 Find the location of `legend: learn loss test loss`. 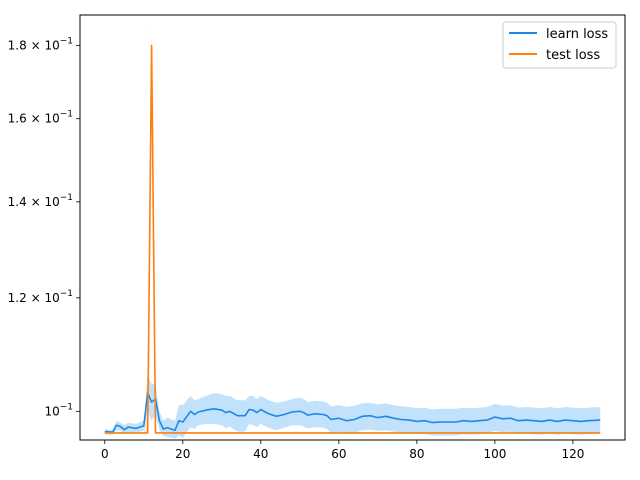

legend: learn loss test loss is located at coordinates (559, 45).